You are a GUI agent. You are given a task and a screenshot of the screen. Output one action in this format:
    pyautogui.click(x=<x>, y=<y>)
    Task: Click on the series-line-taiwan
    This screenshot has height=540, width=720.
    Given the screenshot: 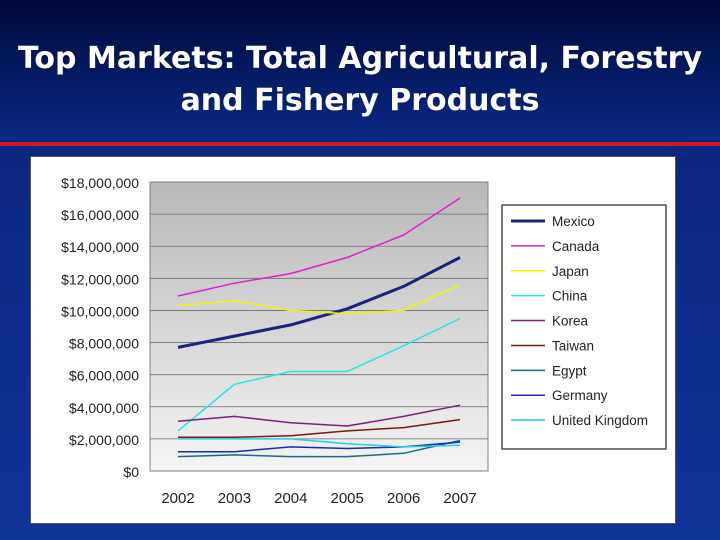 What is the action you would take?
    pyautogui.click(x=319, y=428)
    